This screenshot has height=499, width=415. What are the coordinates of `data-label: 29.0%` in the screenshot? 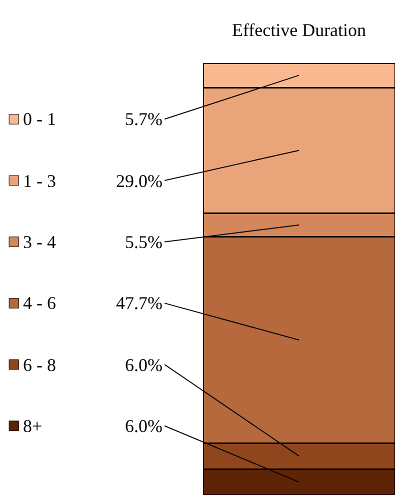 It's located at (139, 181).